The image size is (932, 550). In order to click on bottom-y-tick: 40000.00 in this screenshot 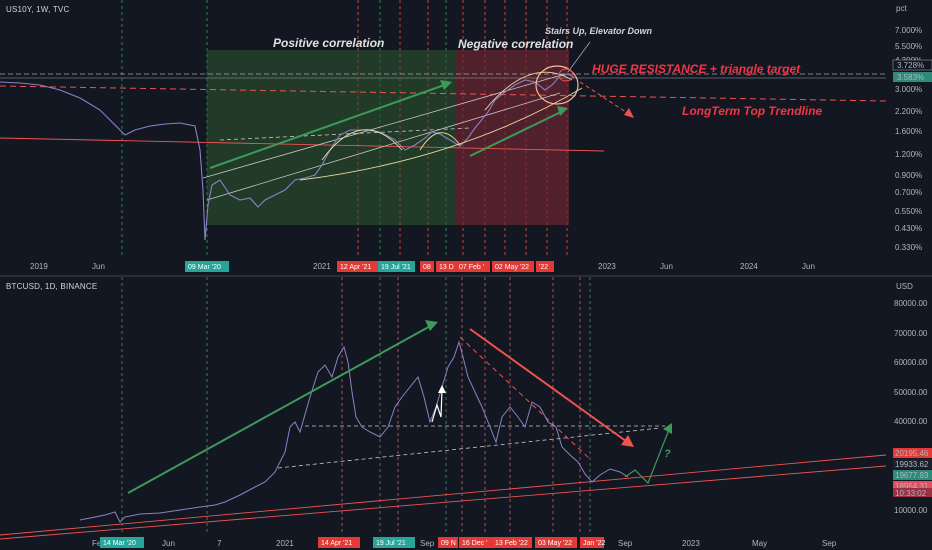, I will do `click(911, 421)`.